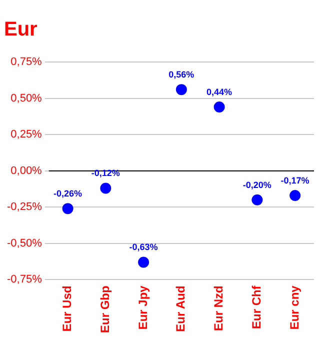 The image size is (326, 343). I want to click on x-tick-label: Eur Jpy, so click(143, 307).